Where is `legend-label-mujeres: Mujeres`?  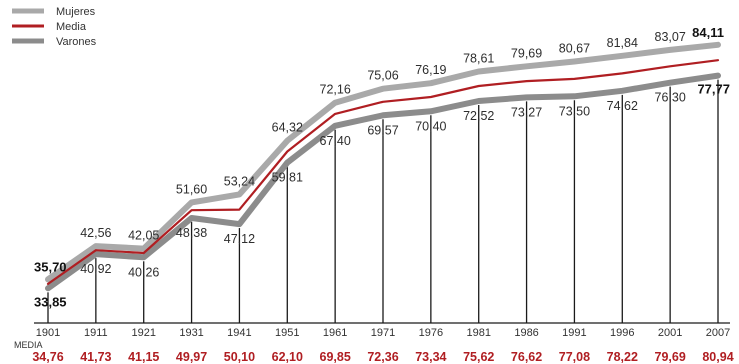
legend-label-mujeres: Mujeres is located at coordinates (76, 12).